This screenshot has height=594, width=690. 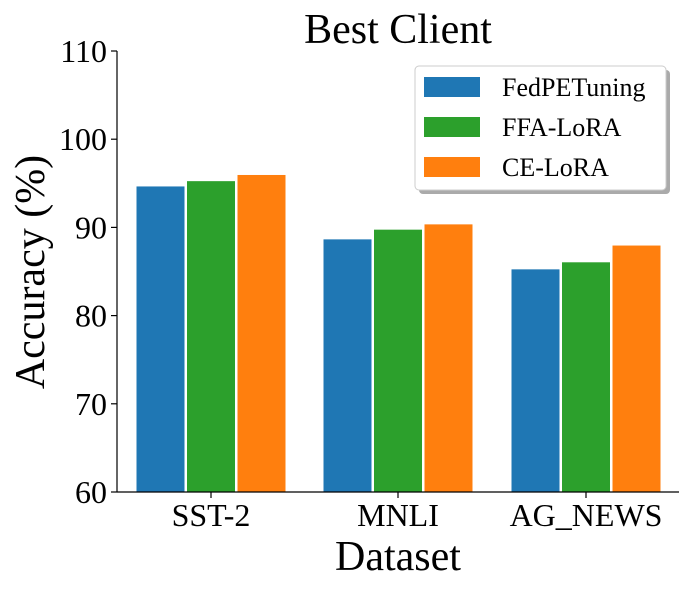 I want to click on y-tick-label-80: 80, so click(x=91, y=316).